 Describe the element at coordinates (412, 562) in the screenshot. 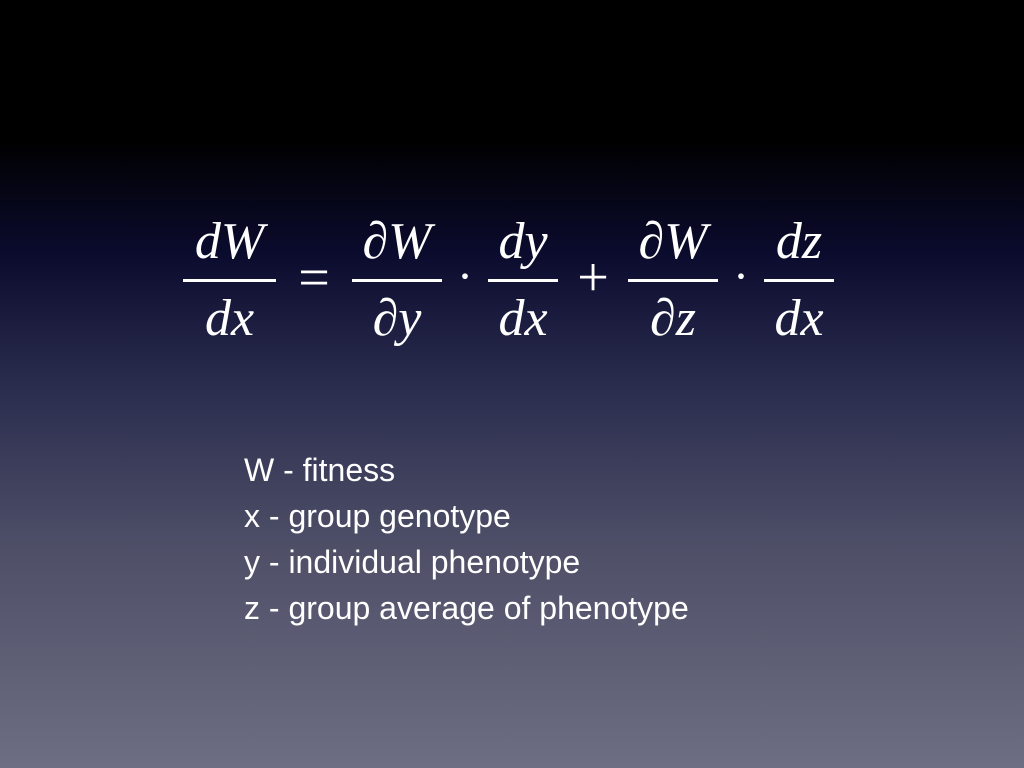

I see `legend-item-y: y - individual phenotype` at that location.